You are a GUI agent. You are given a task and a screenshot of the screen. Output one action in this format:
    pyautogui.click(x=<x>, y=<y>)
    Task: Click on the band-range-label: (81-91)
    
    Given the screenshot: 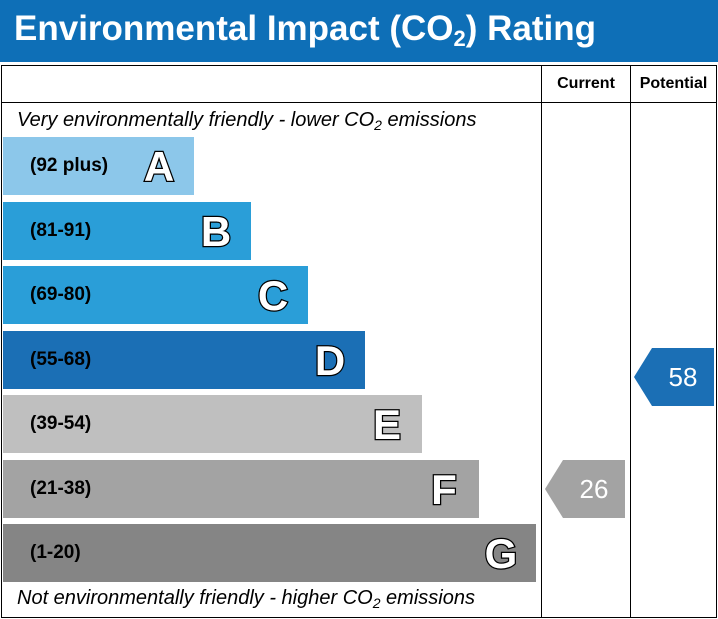 What is the action you would take?
    pyautogui.click(x=61, y=230)
    